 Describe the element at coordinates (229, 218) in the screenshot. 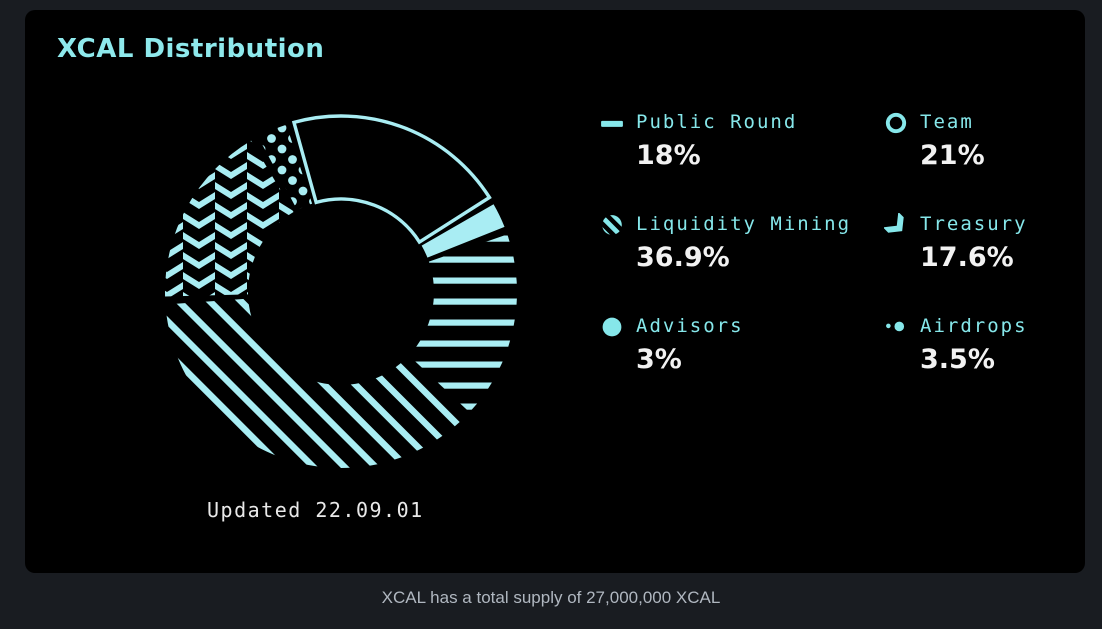

I see `donut-segment-treasury` at that location.